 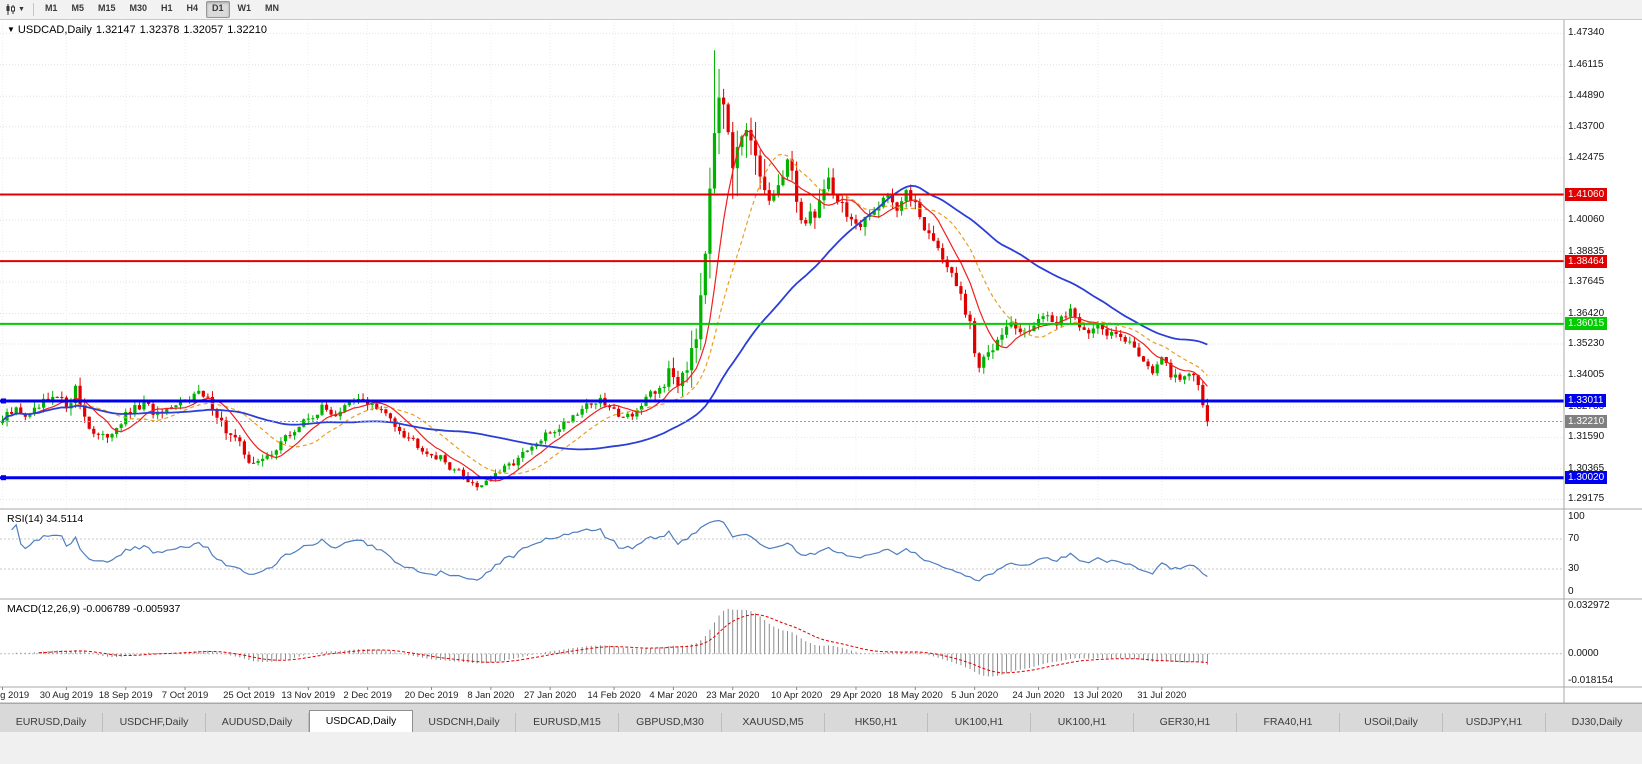 I want to click on price-axis-tick: 1.46115, so click(x=1586, y=64).